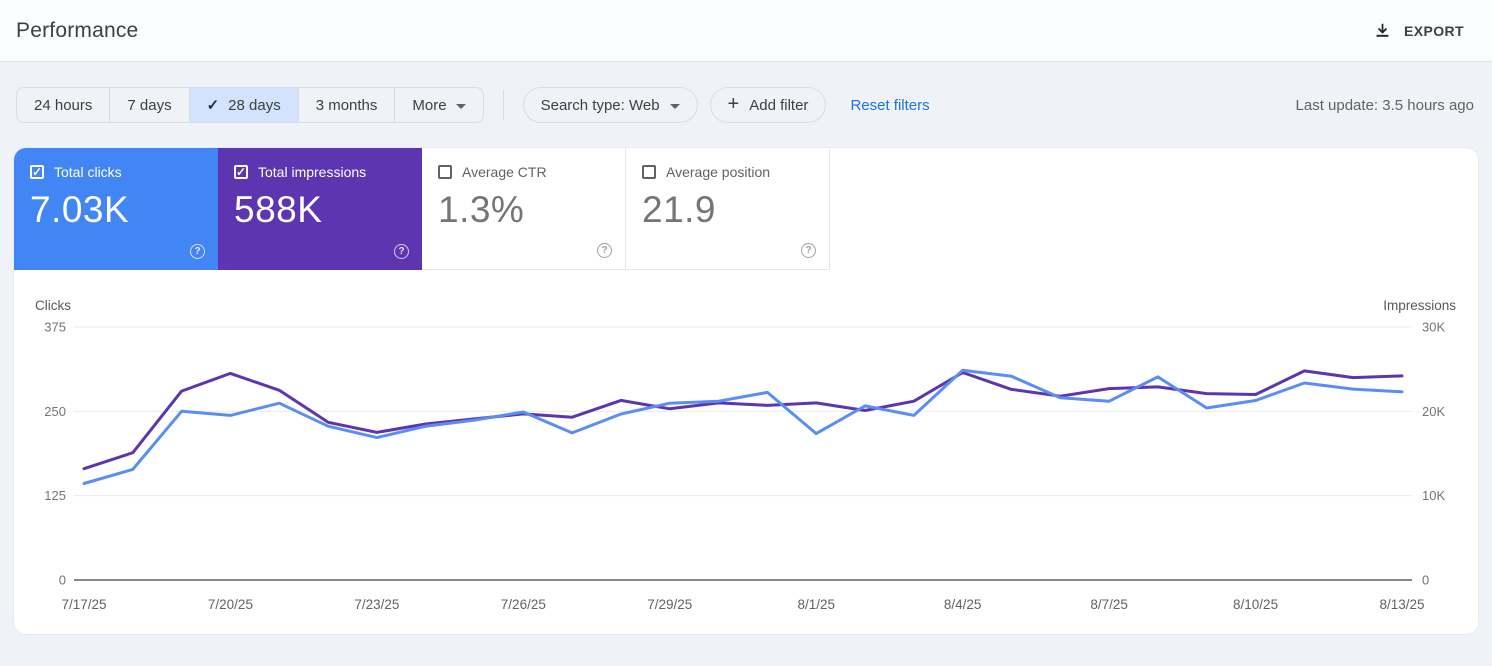  I want to click on export-button: EXPORT, so click(1418, 30).